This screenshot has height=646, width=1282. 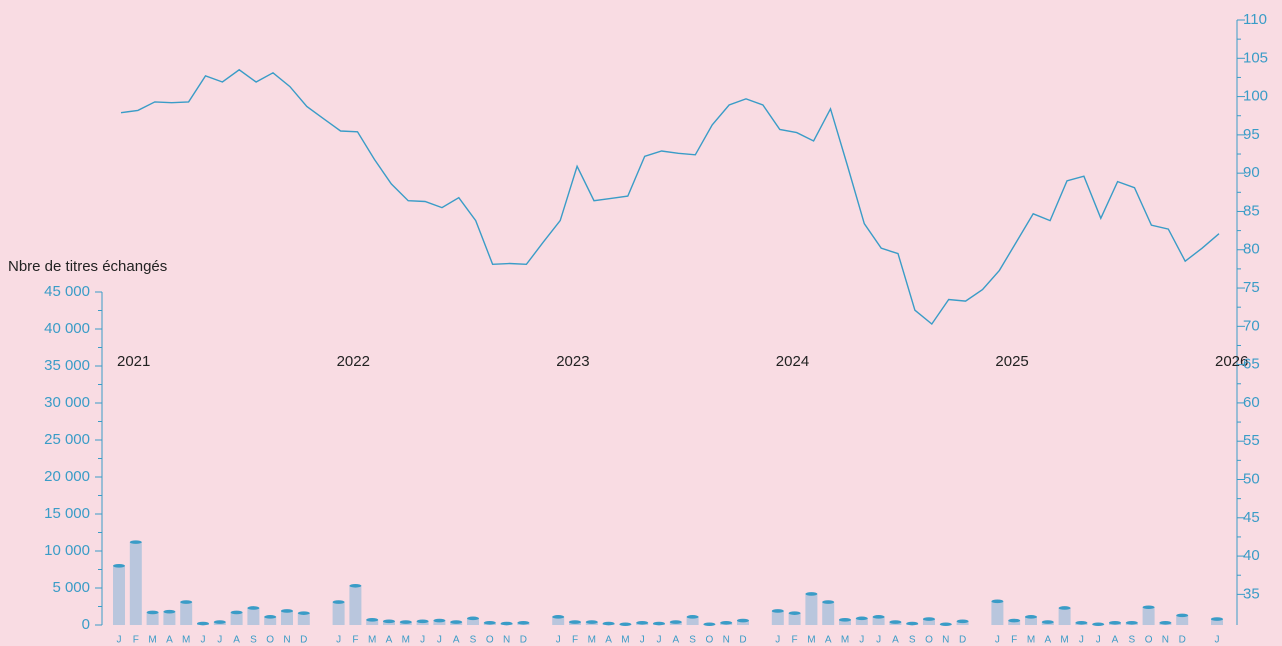 What do you see at coordinates (67, 328) in the screenshot?
I see `y-tick-label: 40 000` at bounding box center [67, 328].